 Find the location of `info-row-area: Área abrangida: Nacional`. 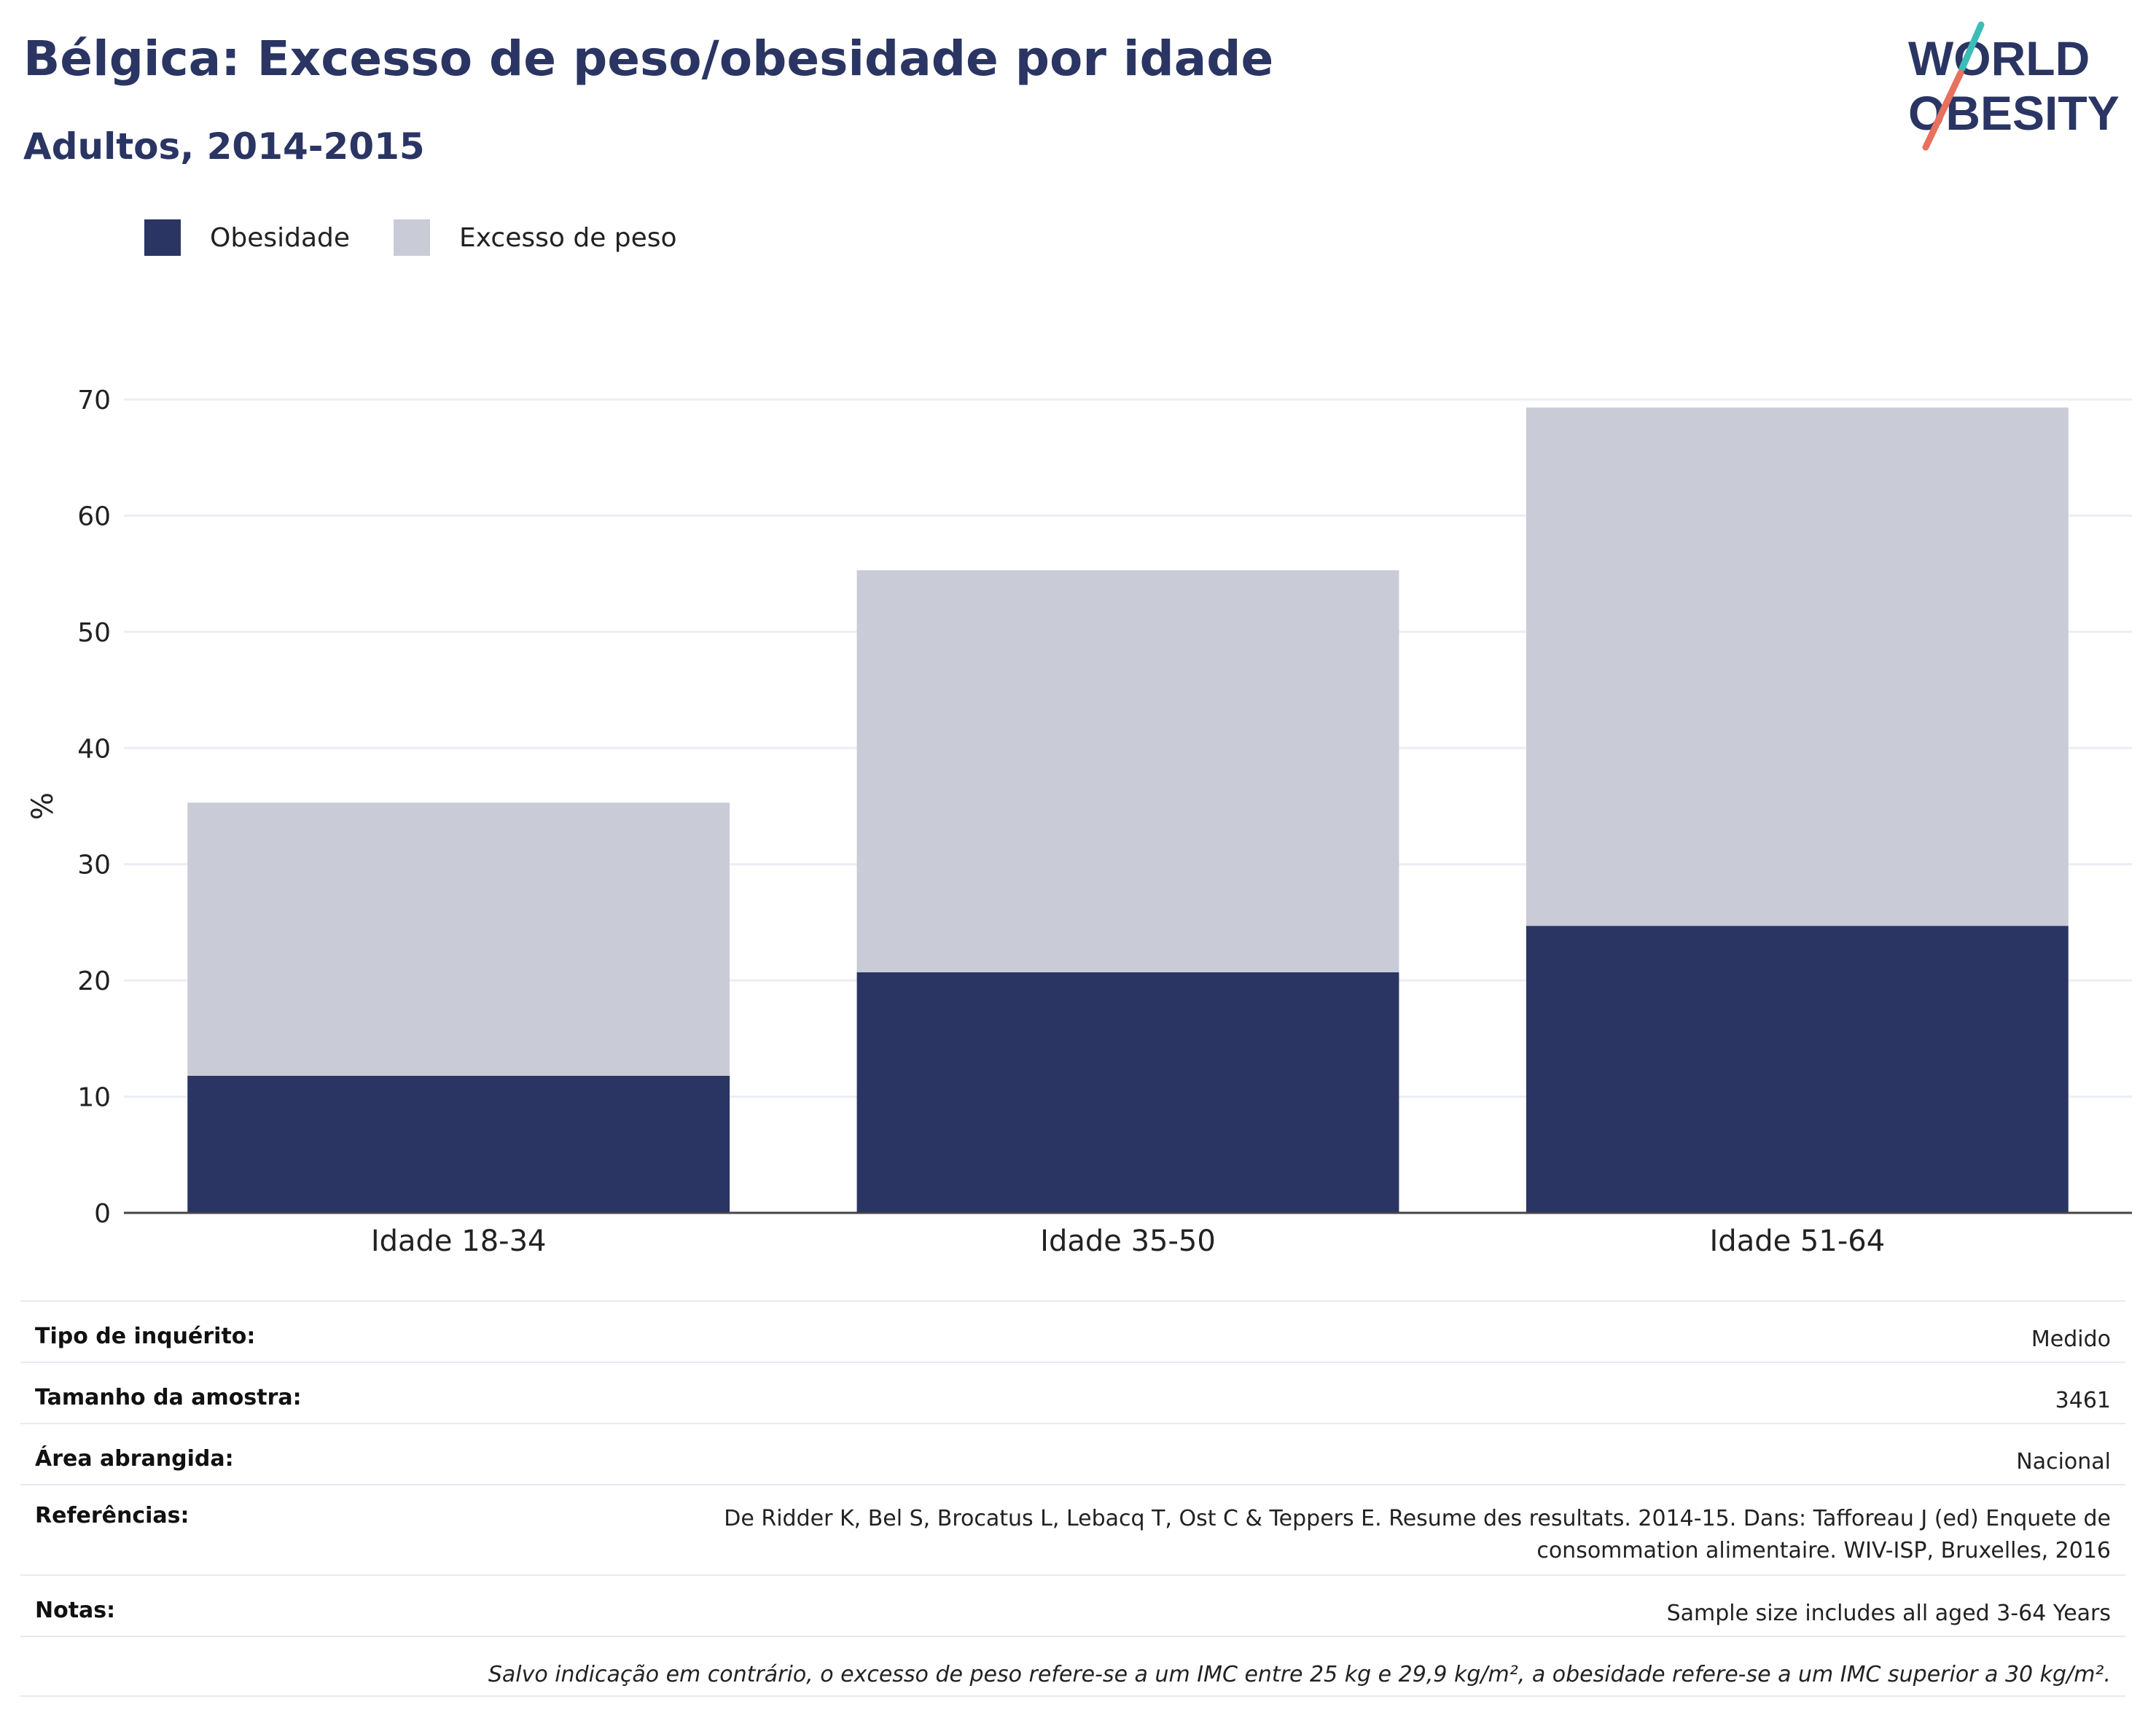

info-row-area: Área abrangida: Nacional is located at coordinates (1073, 1453).